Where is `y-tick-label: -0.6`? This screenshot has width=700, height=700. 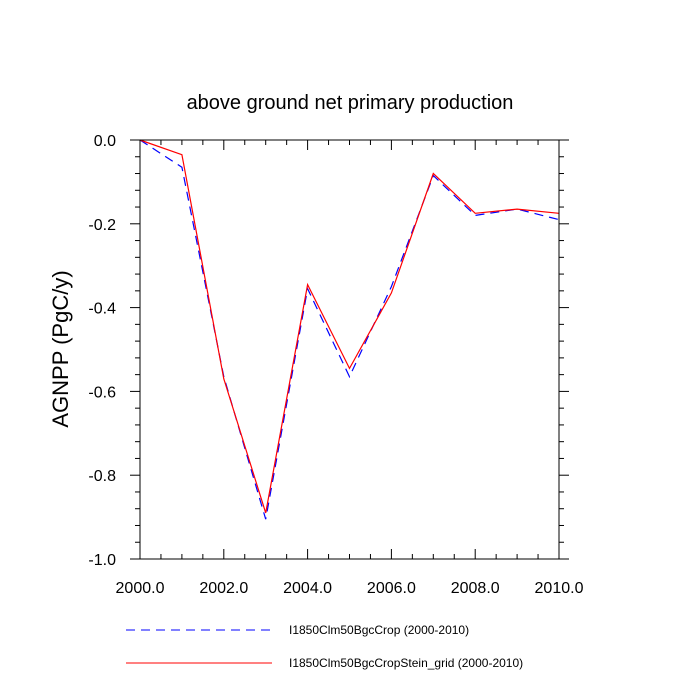
y-tick-label: -0.6 is located at coordinates (102, 392).